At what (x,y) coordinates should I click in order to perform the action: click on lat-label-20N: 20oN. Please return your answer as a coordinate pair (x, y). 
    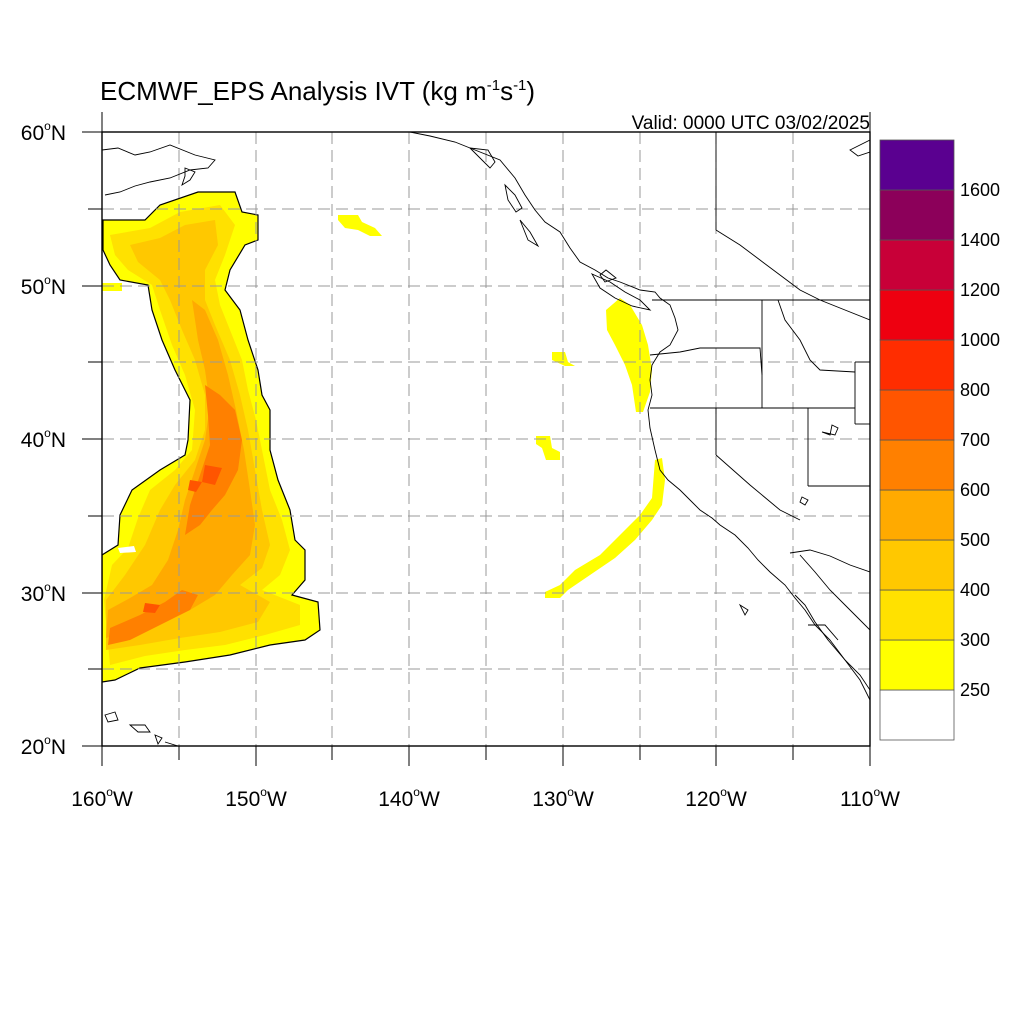
    Looking at the image, I should click on (43, 746).